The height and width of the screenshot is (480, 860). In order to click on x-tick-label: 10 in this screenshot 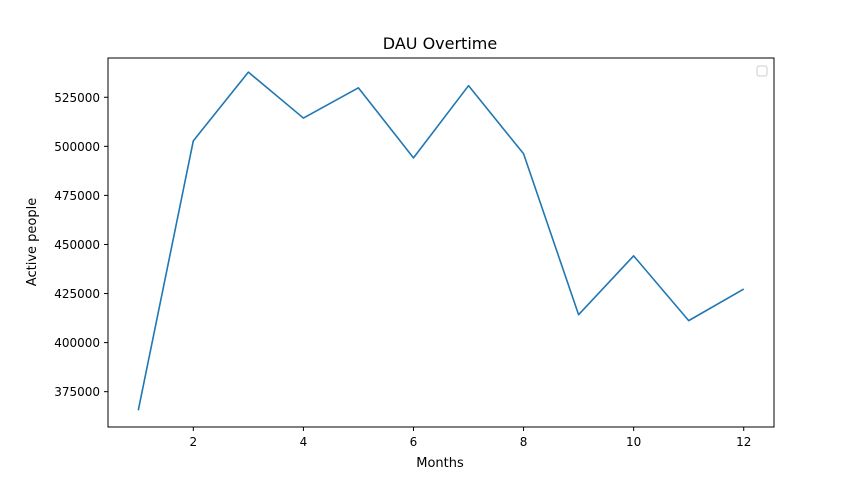, I will do `click(633, 442)`.